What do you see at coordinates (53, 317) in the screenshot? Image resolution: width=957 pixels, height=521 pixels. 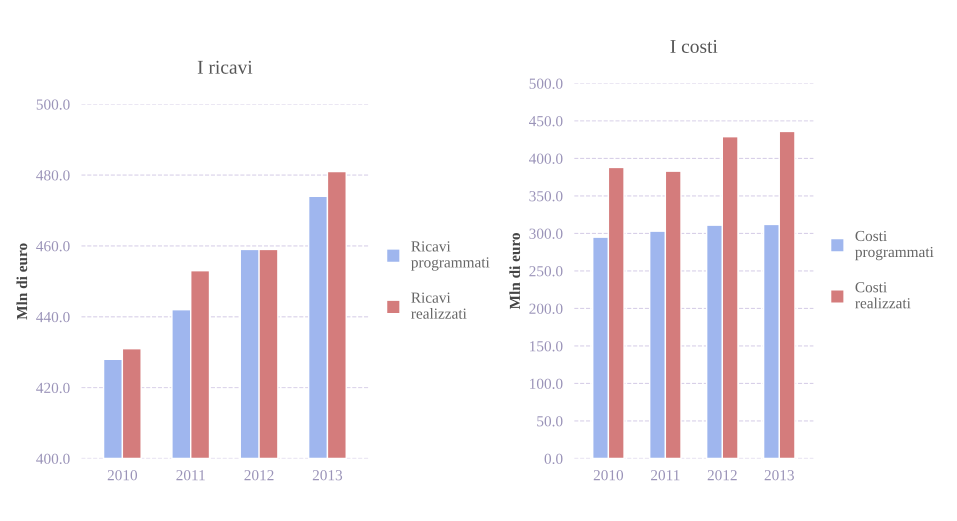 I see `y-tick-label: 440.0` at bounding box center [53, 317].